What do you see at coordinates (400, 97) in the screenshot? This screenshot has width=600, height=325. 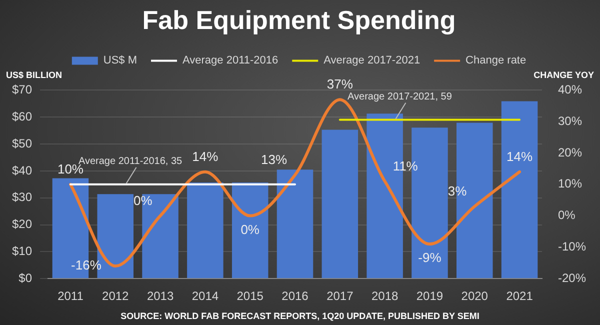 I see `annotation: Average 2017-2021, 59` at bounding box center [400, 97].